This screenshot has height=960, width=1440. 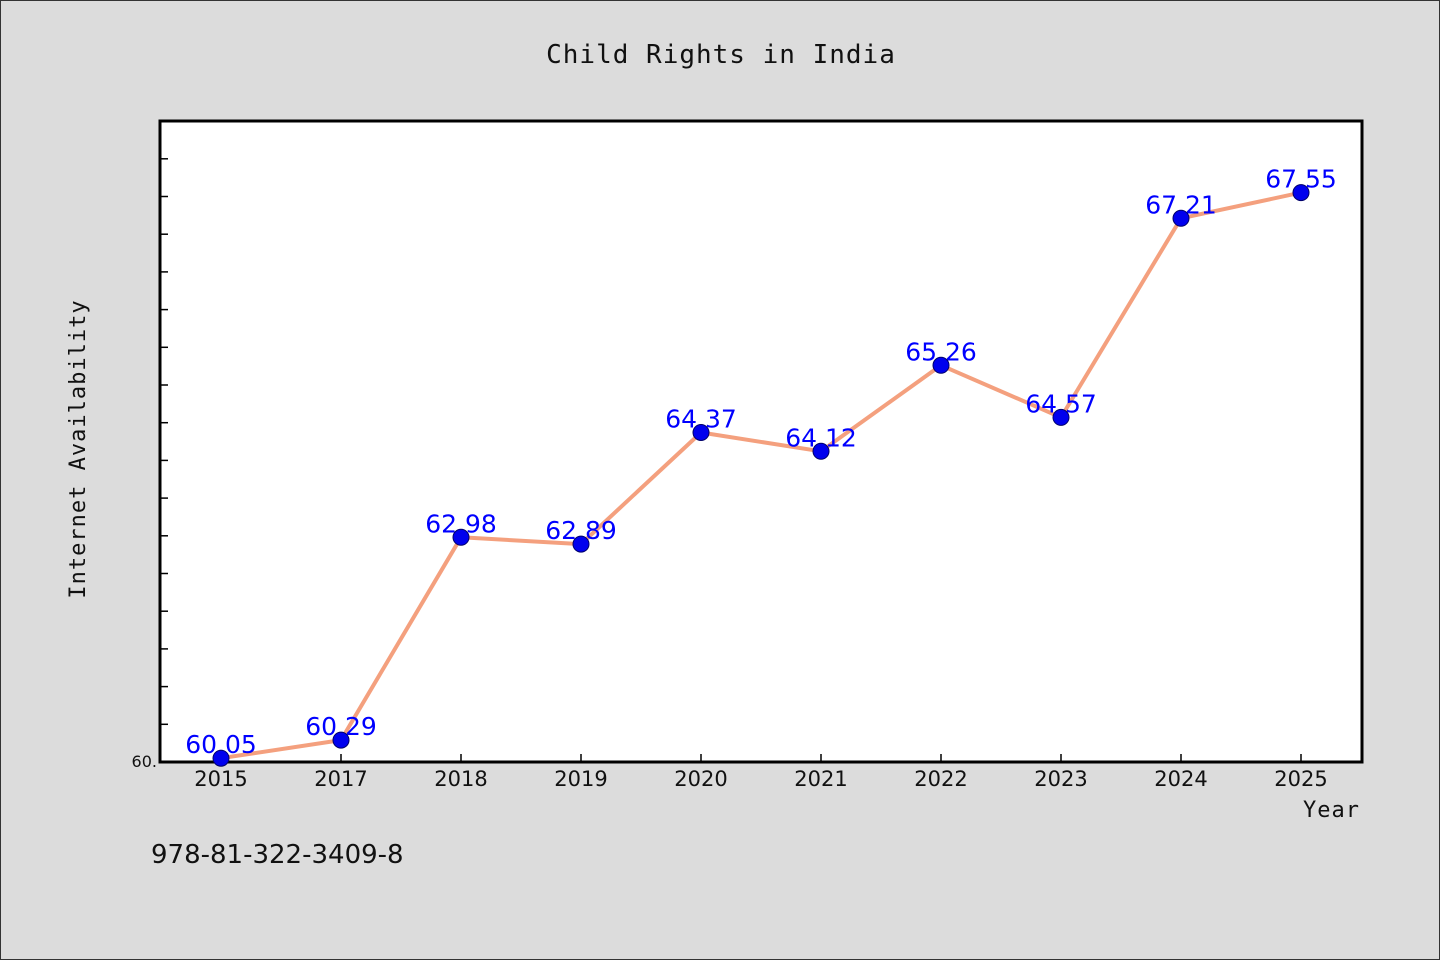 What do you see at coordinates (164, 442) in the screenshot?
I see `y-axis-ticks` at bounding box center [164, 442].